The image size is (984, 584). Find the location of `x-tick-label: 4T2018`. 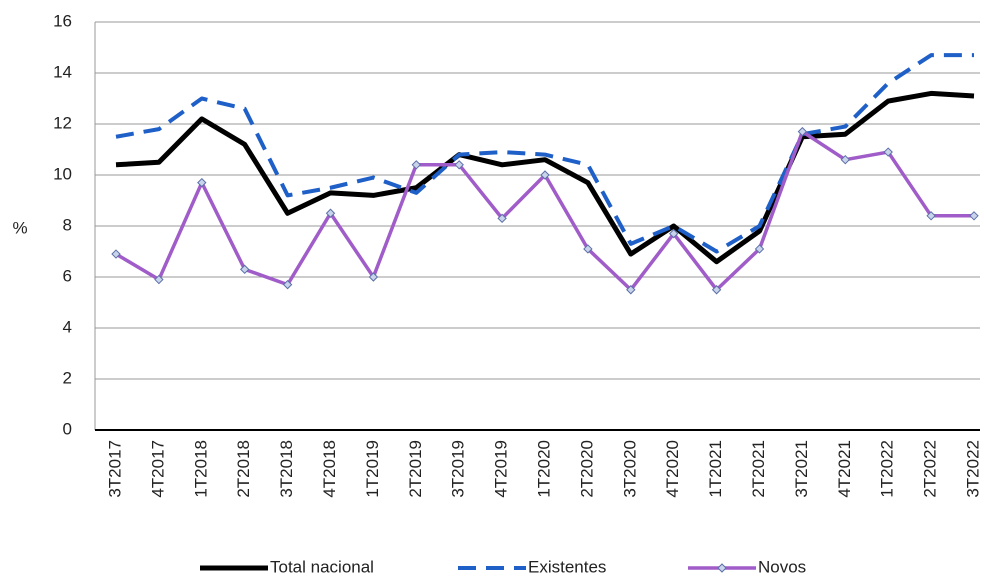

x-tick-label: 4T2018 is located at coordinates (329, 469).